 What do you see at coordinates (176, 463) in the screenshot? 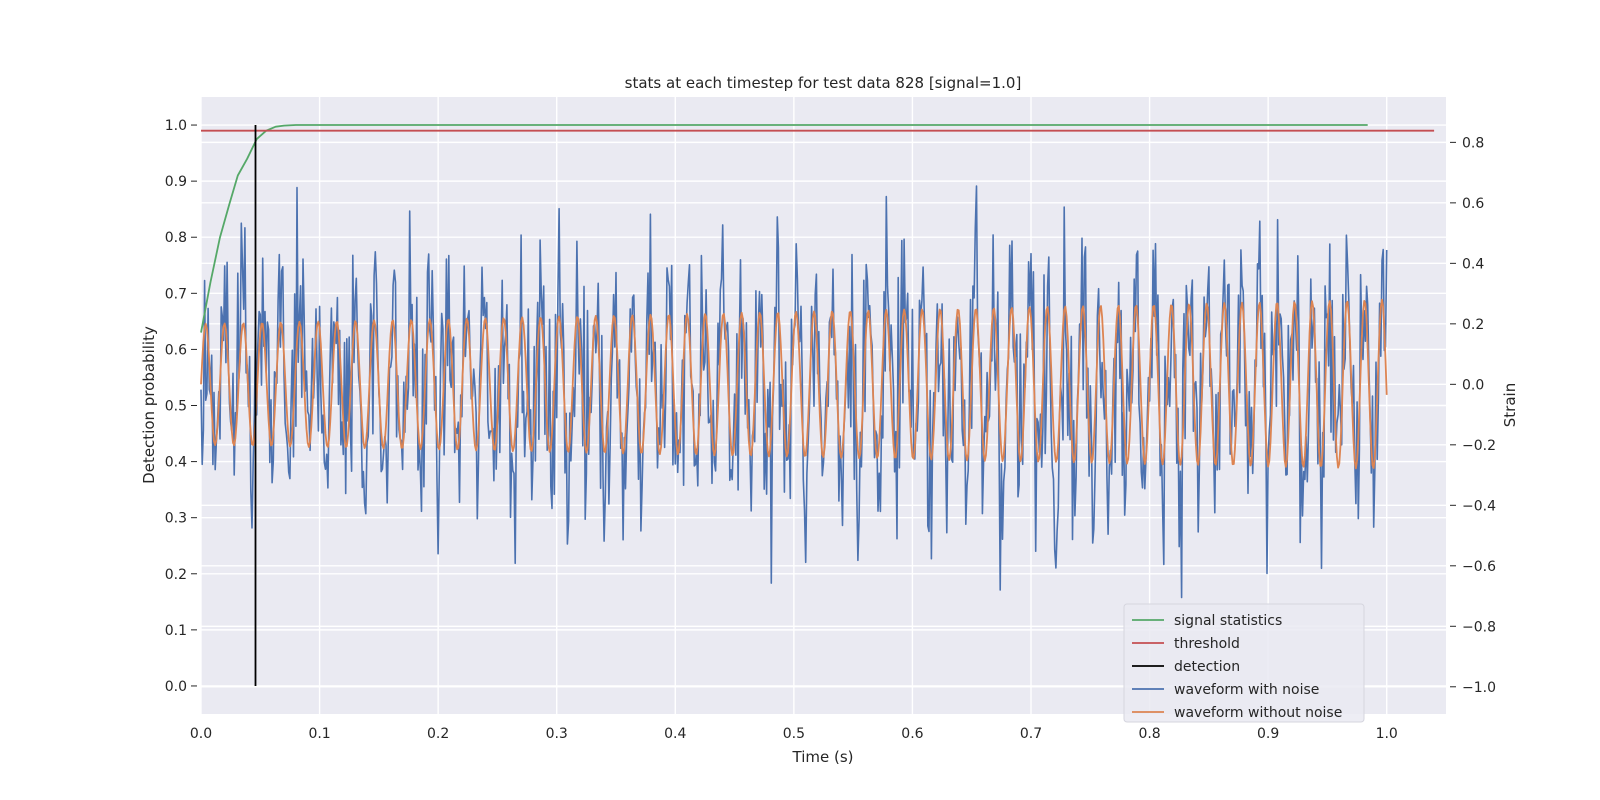
I see `y-tick-label: 0.4` at bounding box center [176, 463].